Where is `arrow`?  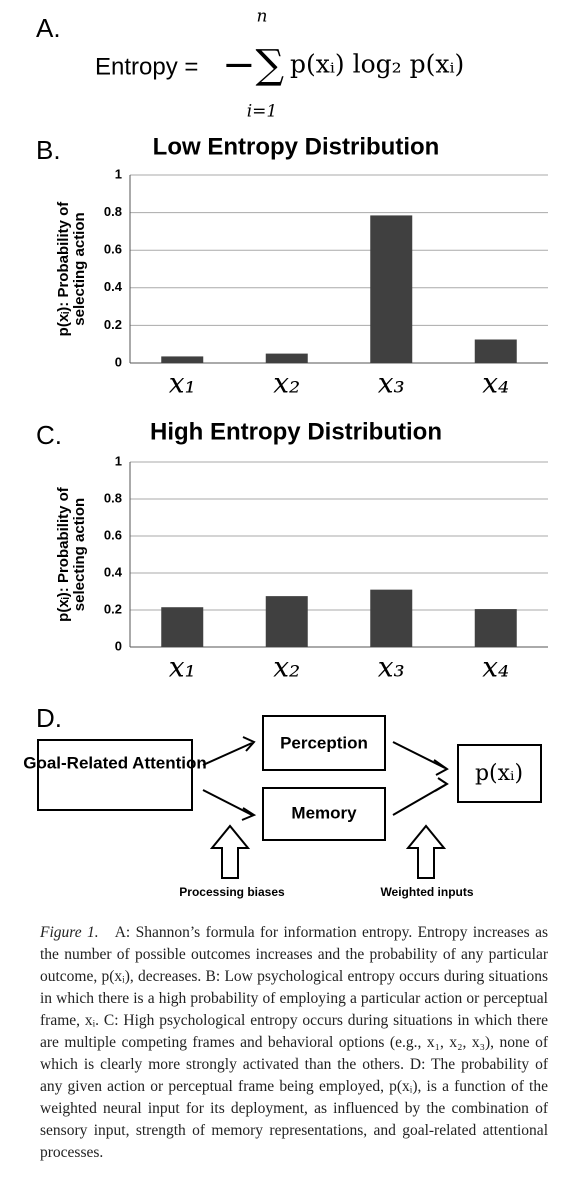 arrow is located at coordinates (324, 778).